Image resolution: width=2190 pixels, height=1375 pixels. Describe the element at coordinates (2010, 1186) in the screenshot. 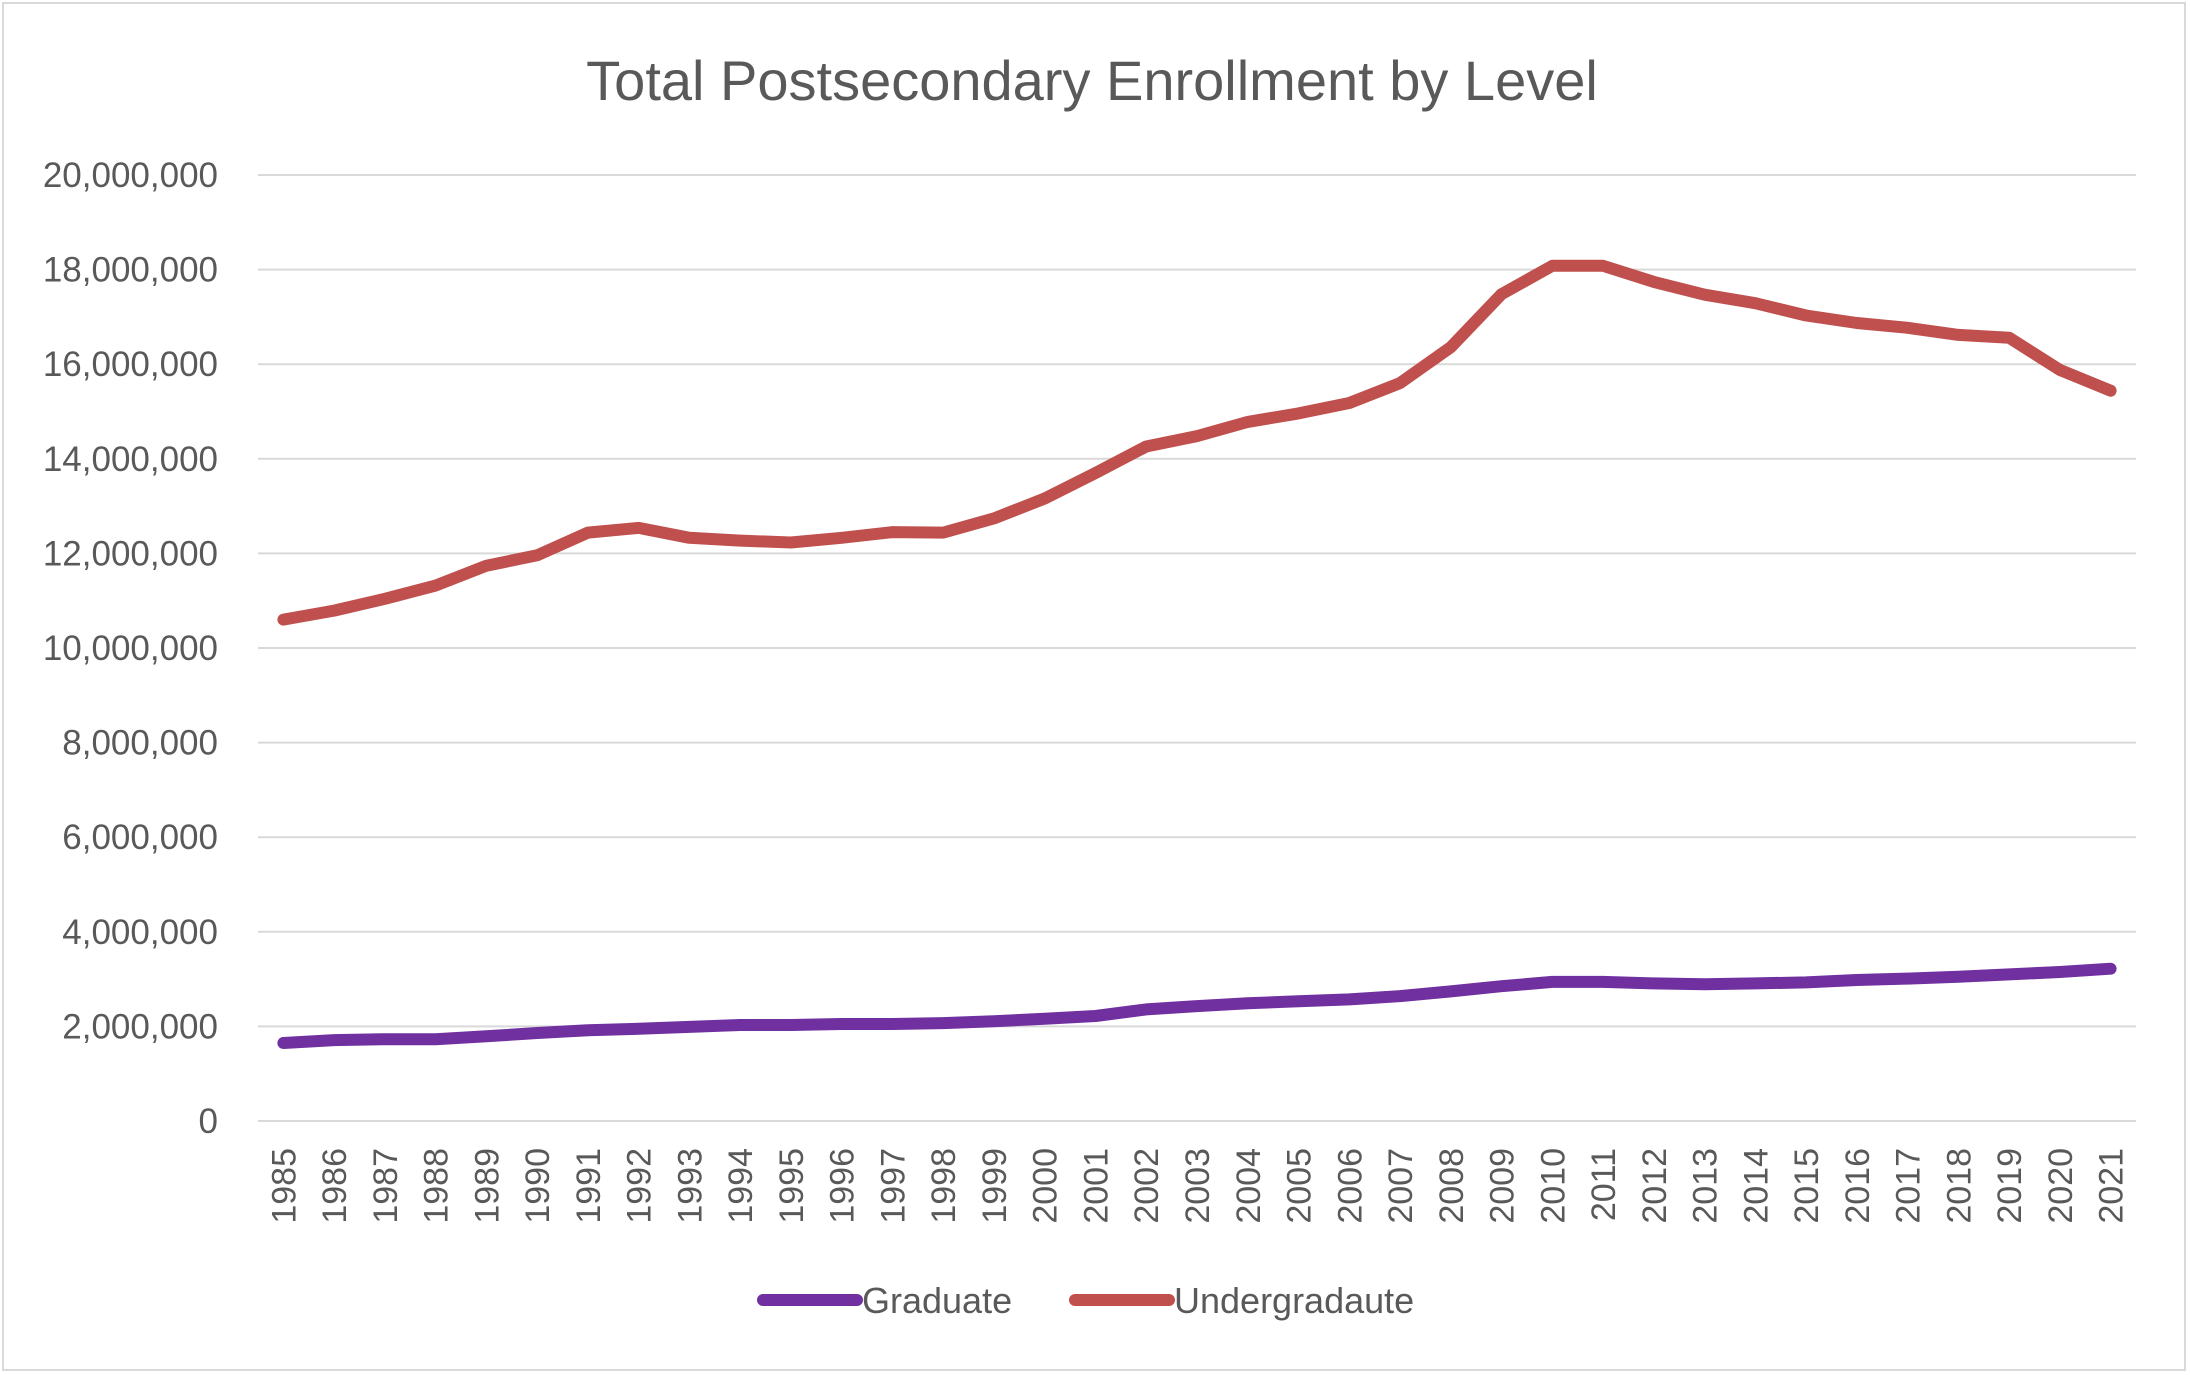

I see `x-tick-label: 2019` at that location.